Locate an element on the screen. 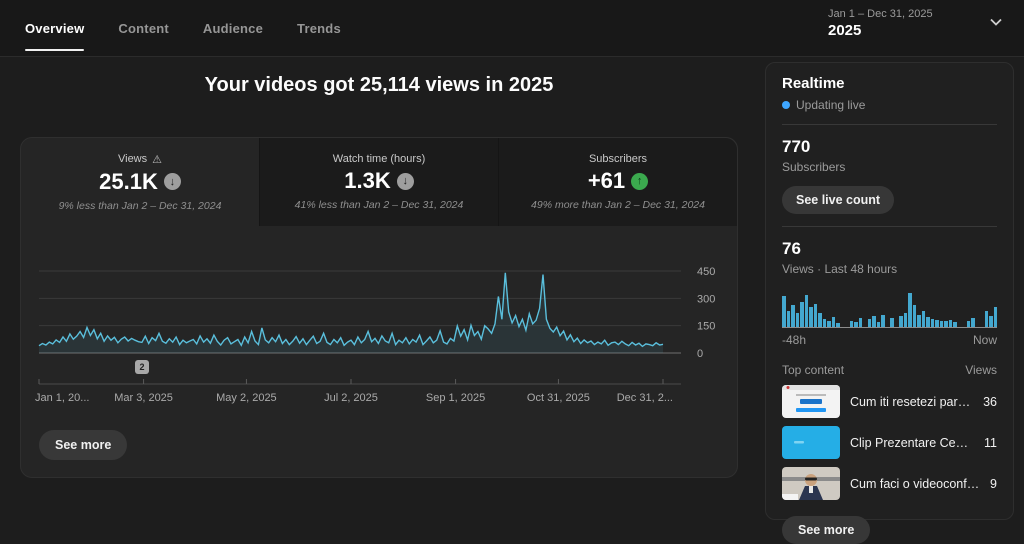 The width and height of the screenshot is (1024, 544). top-content-label: Top content is located at coordinates (813, 370).